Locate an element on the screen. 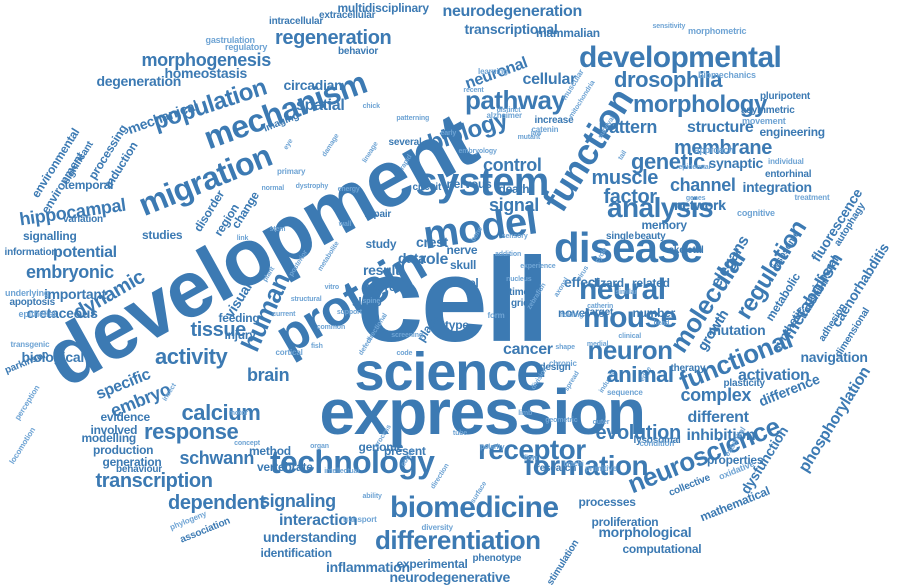  cloud-word: channel is located at coordinates (703, 185).